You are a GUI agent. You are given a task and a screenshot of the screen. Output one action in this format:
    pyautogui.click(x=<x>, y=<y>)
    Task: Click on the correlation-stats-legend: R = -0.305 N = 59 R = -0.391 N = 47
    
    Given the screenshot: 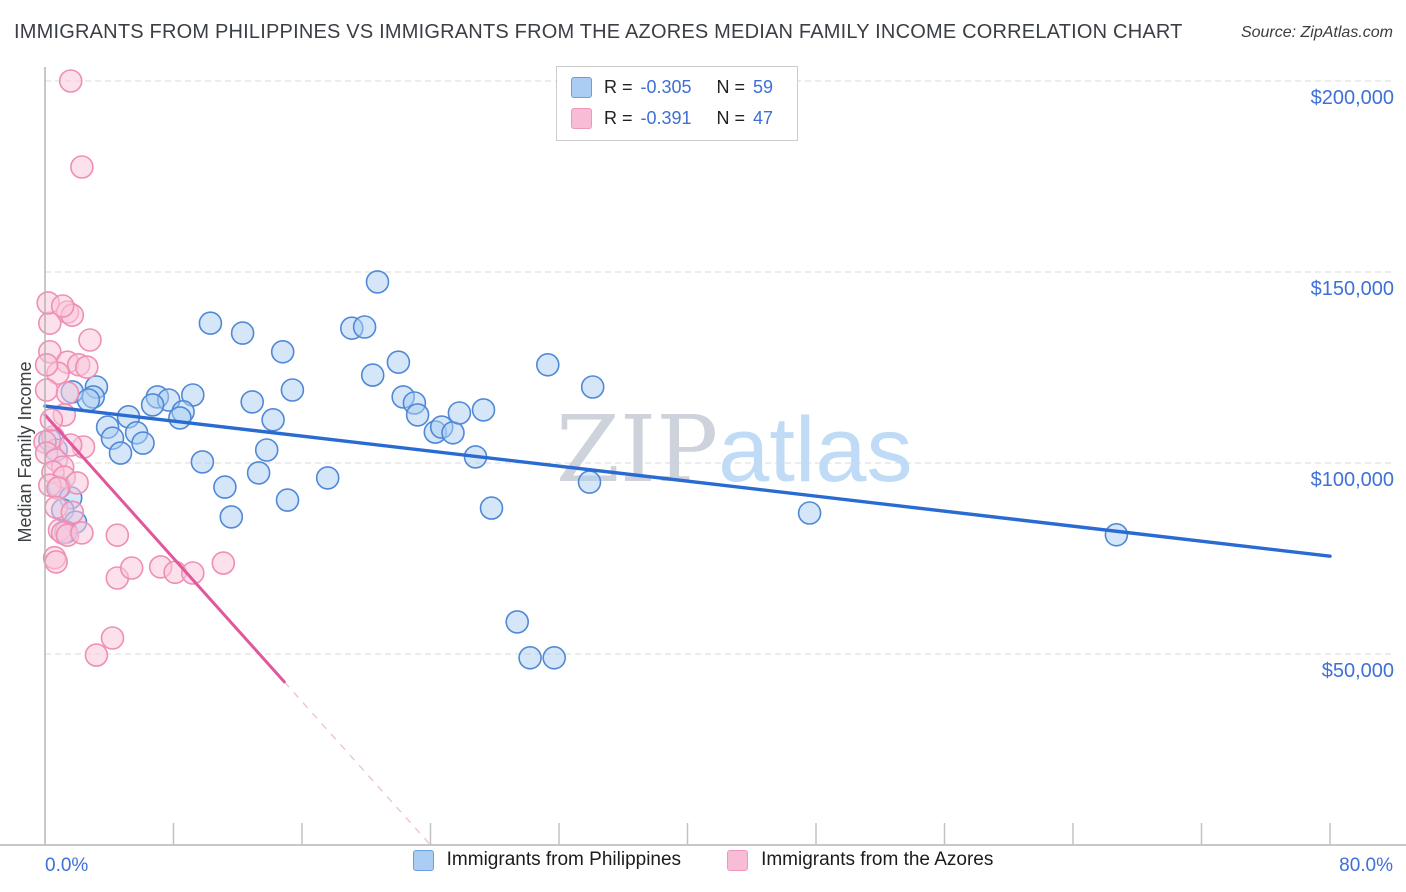 What is the action you would take?
    pyautogui.click(x=677, y=103)
    